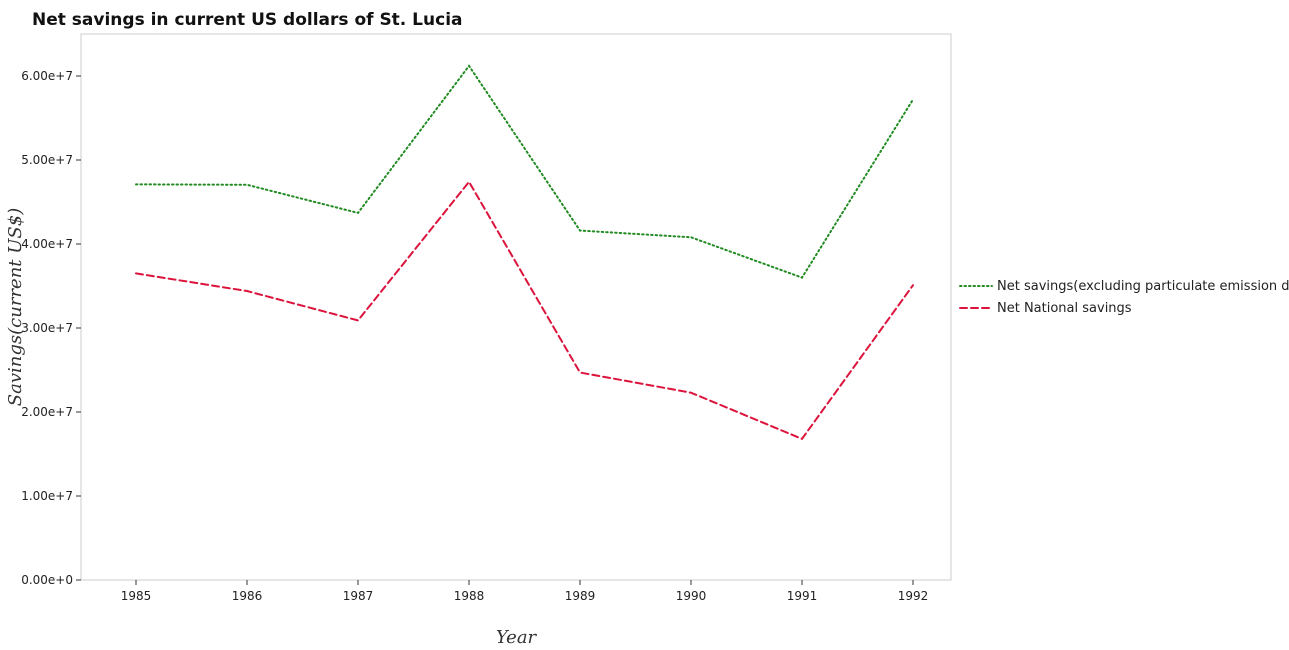 This screenshot has height=650, width=1289. Describe the element at coordinates (136, 596) in the screenshot. I see `x-tick-label: 1985` at that location.